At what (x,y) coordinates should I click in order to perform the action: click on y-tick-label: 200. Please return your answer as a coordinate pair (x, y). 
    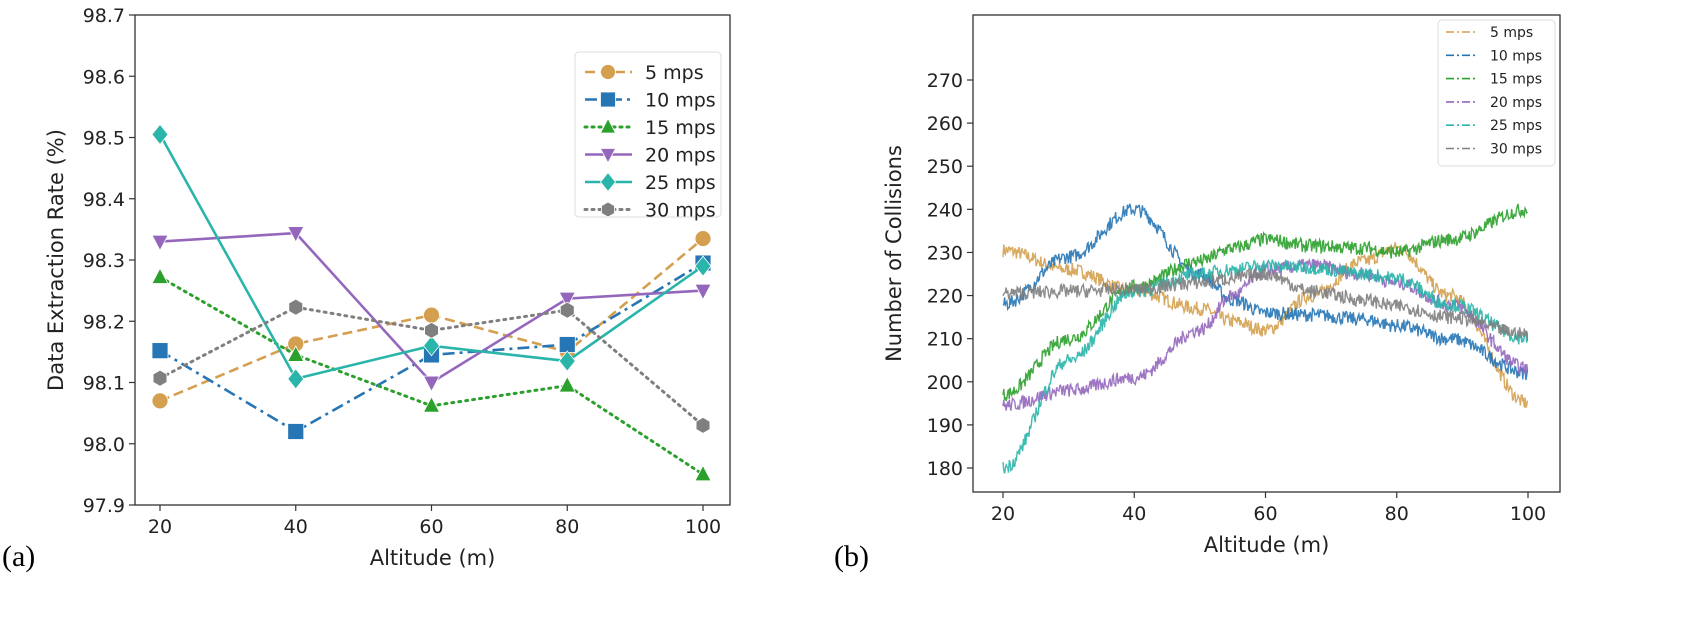
    Looking at the image, I should click on (945, 383).